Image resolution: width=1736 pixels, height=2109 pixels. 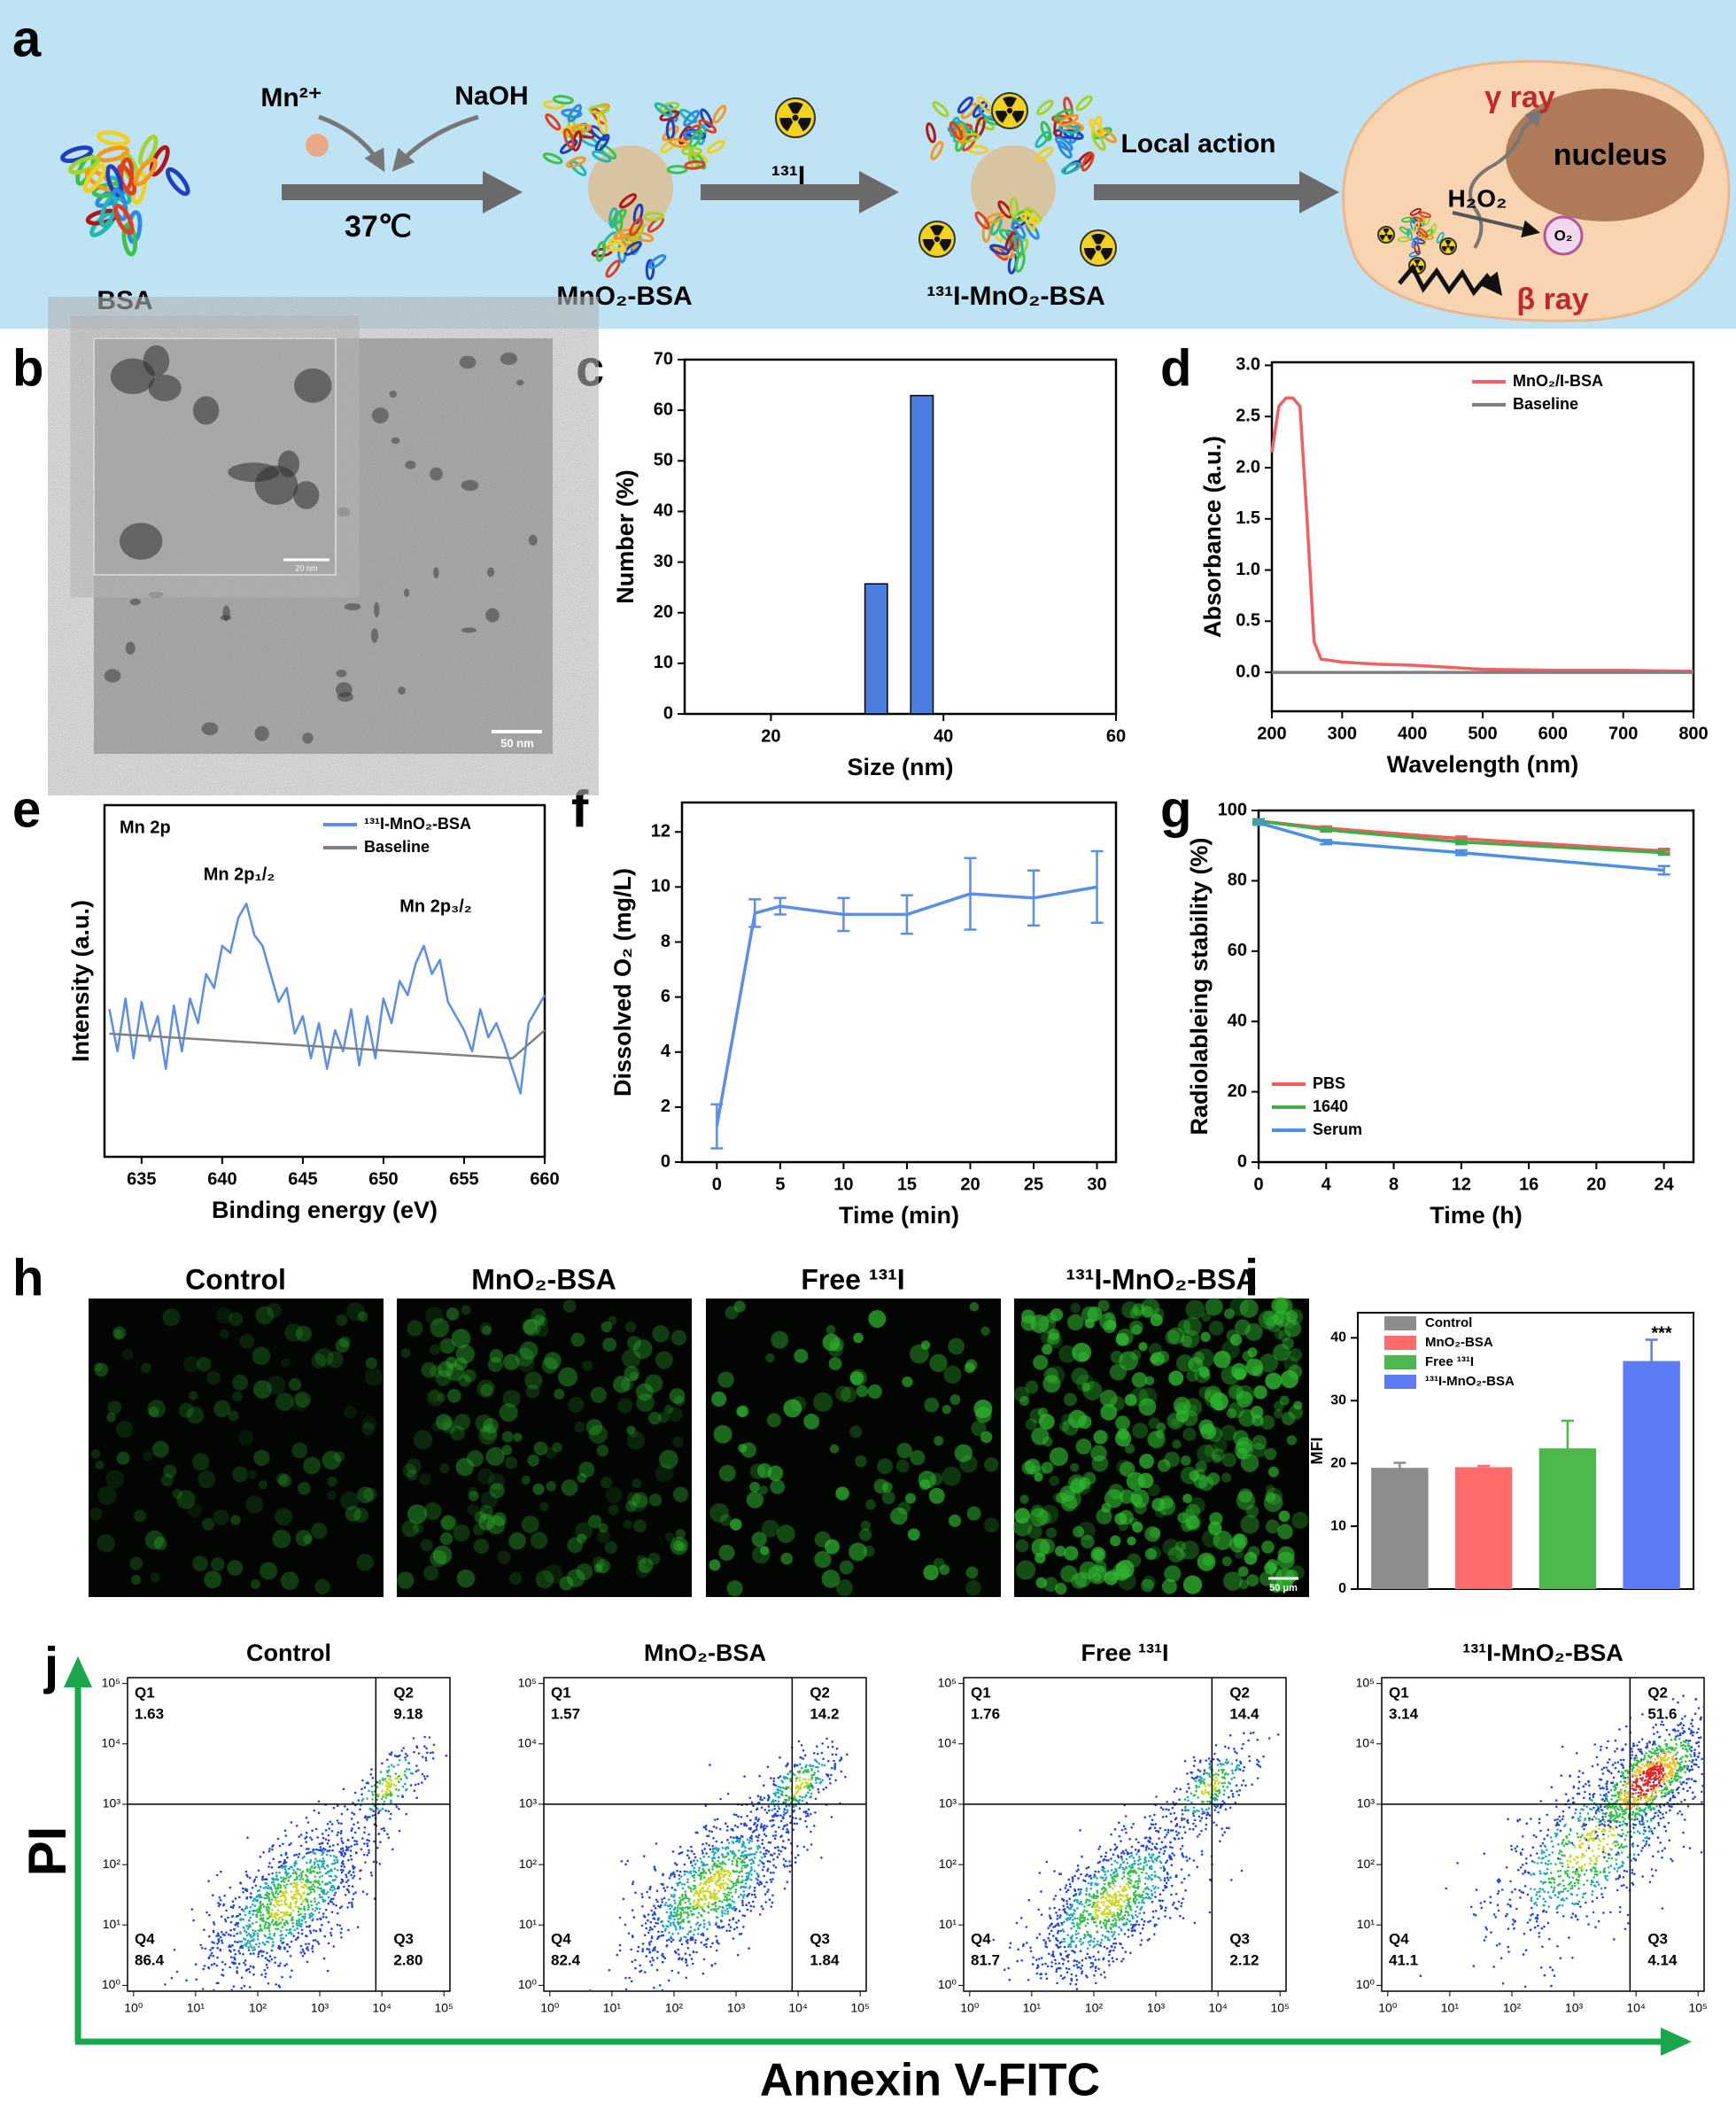 What do you see at coordinates (1400, 1343) in the screenshot?
I see `legend-swatch` at bounding box center [1400, 1343].